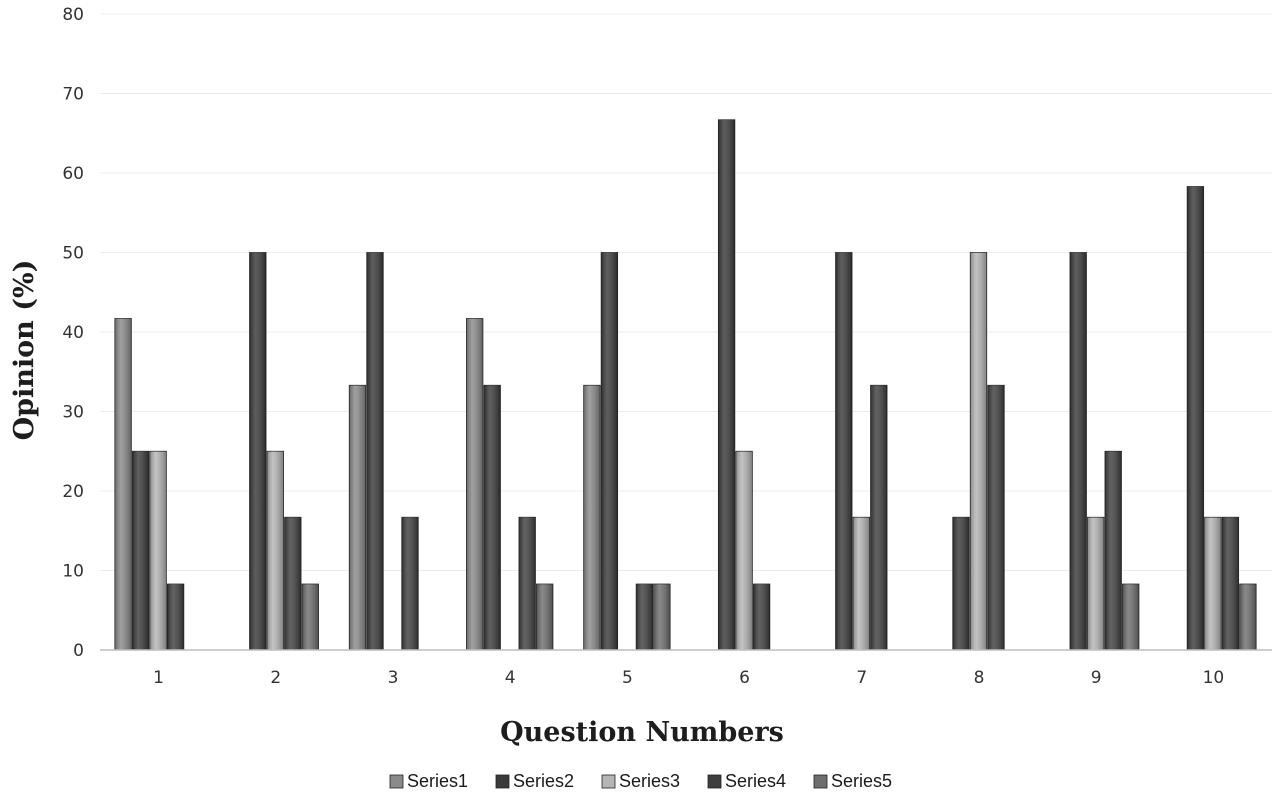 The width and height of the screenshot is (1281, 801). What do you see at coordinates (1096, 678) in the screenshot?
I see `x-tick-label: 9` at bounding box center [1096, 678].